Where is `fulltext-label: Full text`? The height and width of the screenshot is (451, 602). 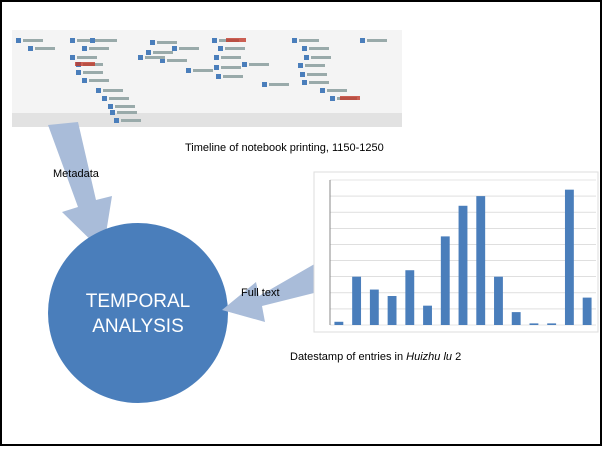
fulltext-label: Full text is located at coordinates (260, 293).